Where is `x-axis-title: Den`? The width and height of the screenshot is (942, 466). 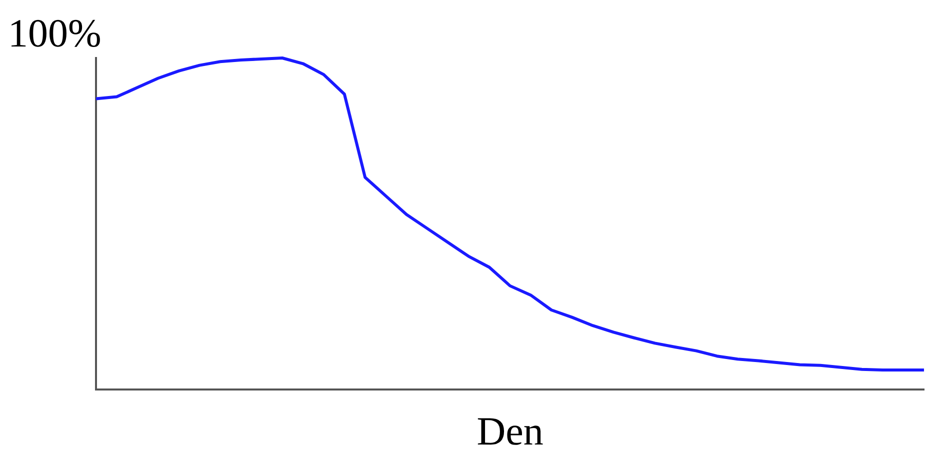 x-axis-title: Den is located at coordinates (510, 431).